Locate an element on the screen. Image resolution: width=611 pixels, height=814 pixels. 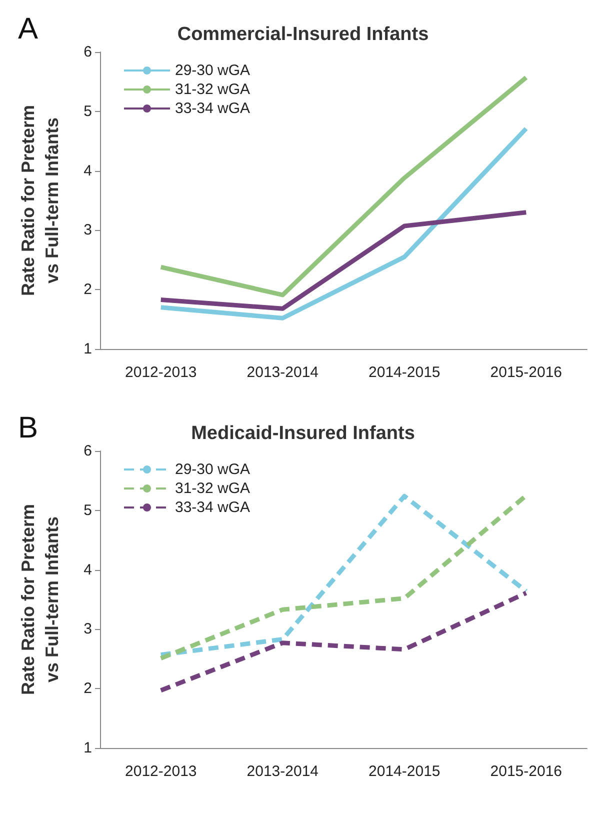
text: B is located at coordinates (28, 428).